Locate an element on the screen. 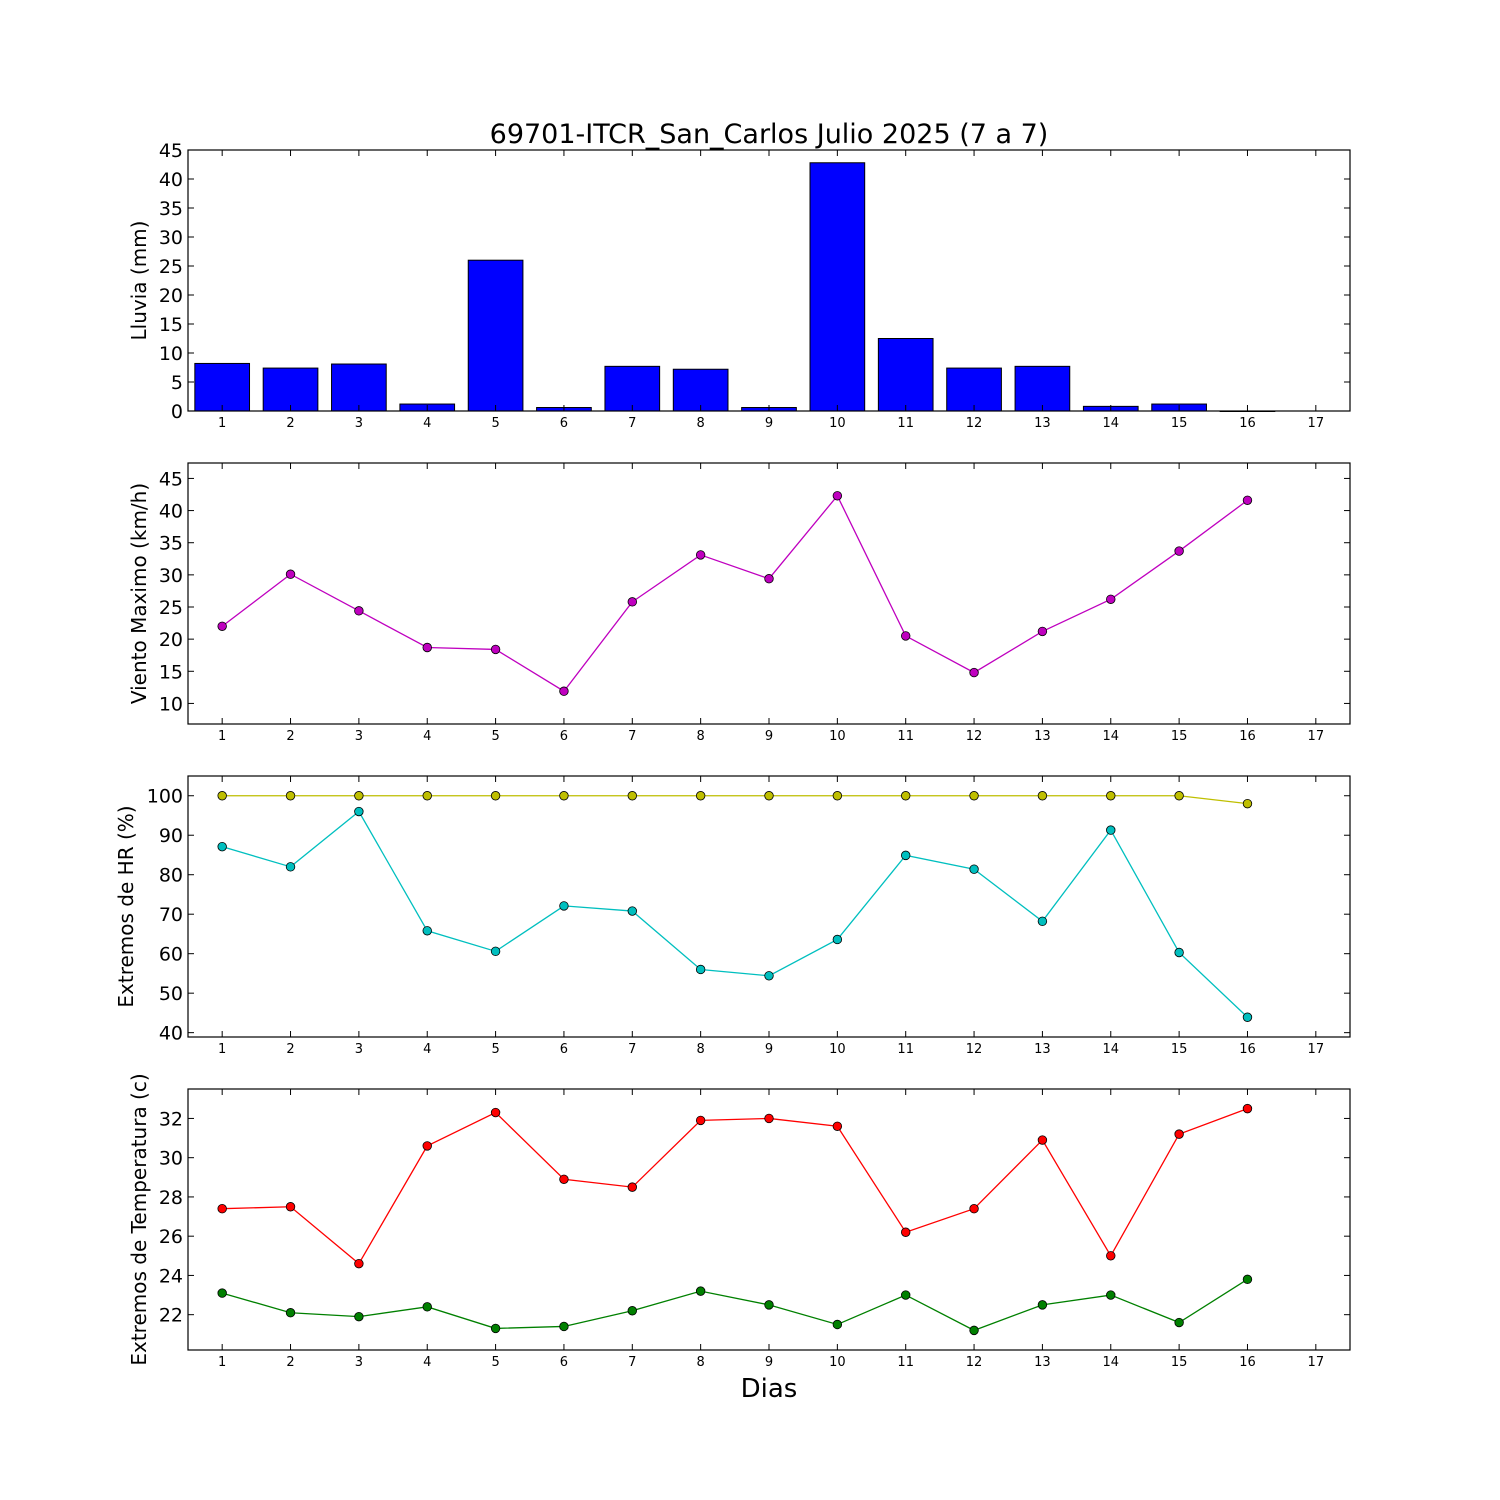 This screenshot has width=1500, height=1500. x-tick-label-humidity: 15 is located at coordinates (1179, 1049).